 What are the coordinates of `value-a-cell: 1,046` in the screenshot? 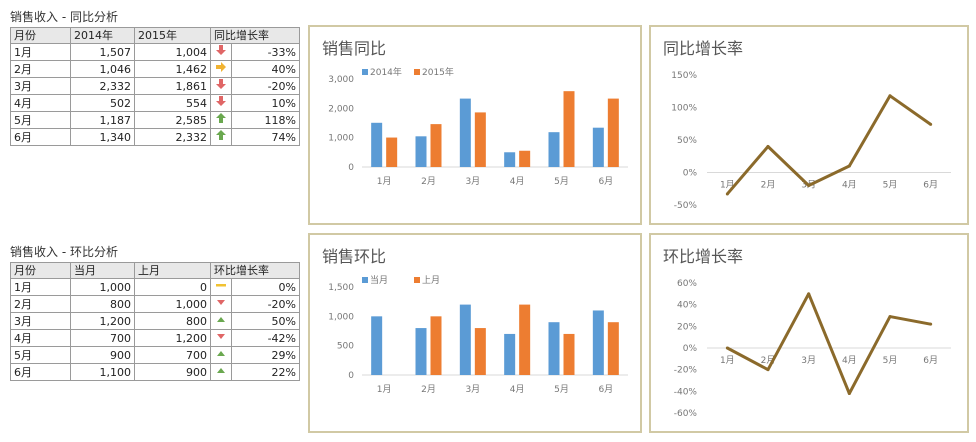 It's located at (102, 69).